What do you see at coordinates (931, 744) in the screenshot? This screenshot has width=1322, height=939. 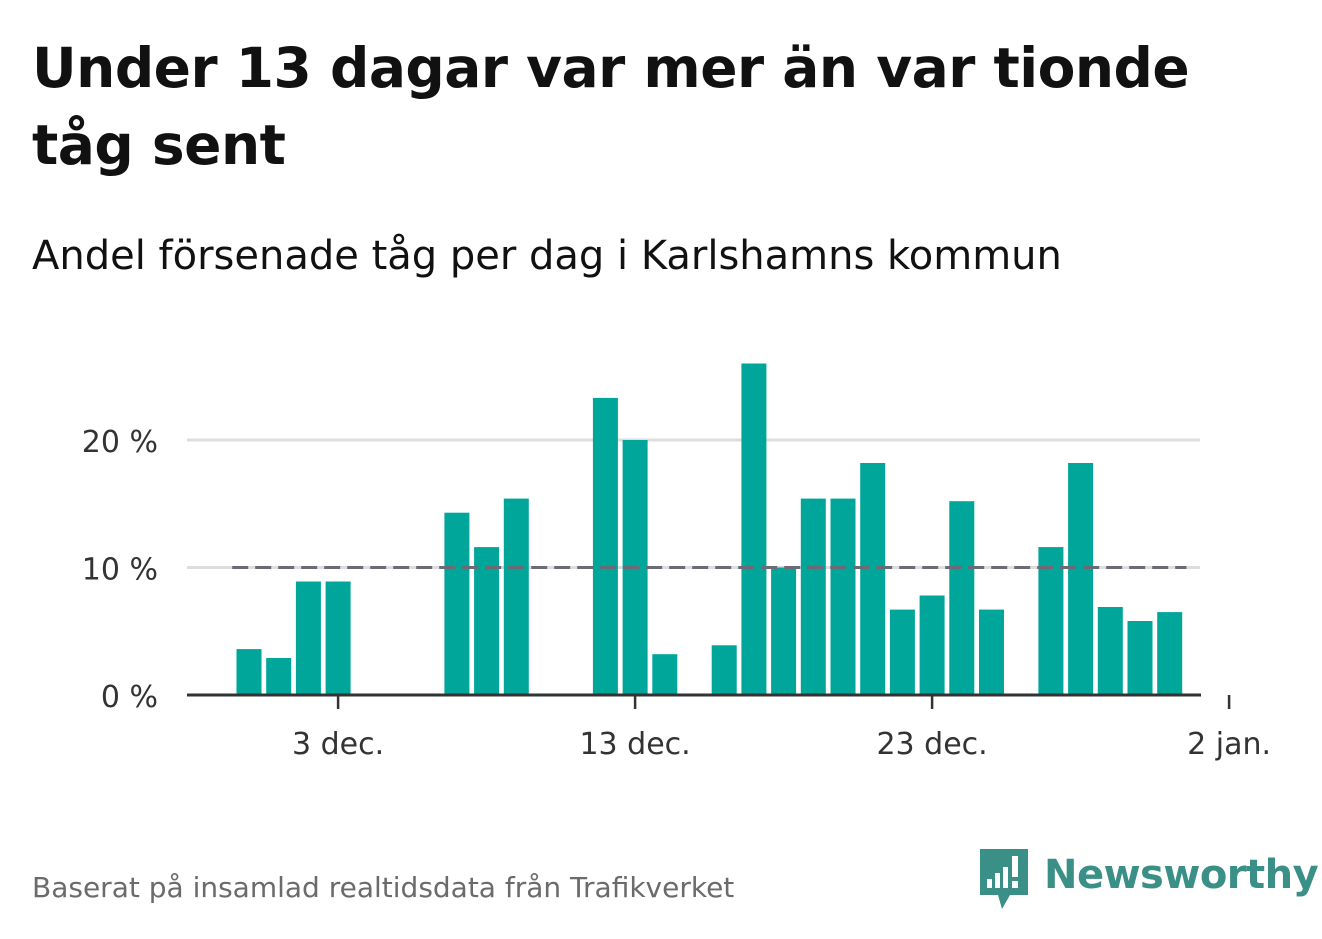 I see `x-tick-label: 23 dec.` at bounding box center [931, 744].